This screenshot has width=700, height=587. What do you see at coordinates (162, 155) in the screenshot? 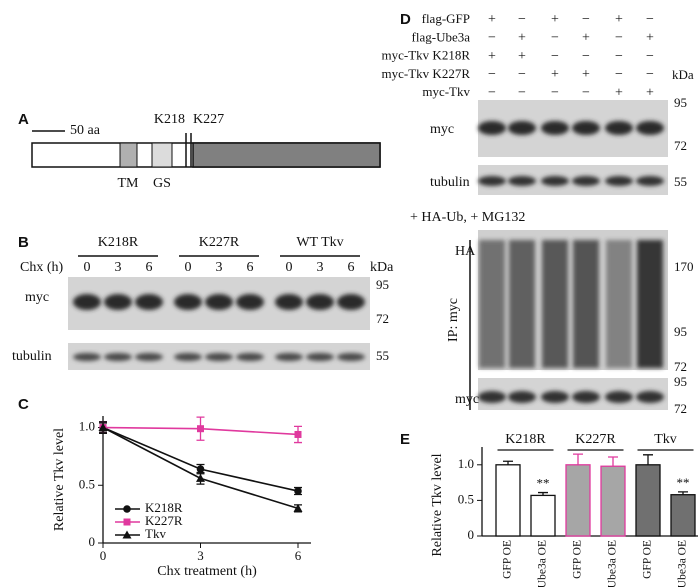
I see `gs-domain` at bounding box center [162, 155].